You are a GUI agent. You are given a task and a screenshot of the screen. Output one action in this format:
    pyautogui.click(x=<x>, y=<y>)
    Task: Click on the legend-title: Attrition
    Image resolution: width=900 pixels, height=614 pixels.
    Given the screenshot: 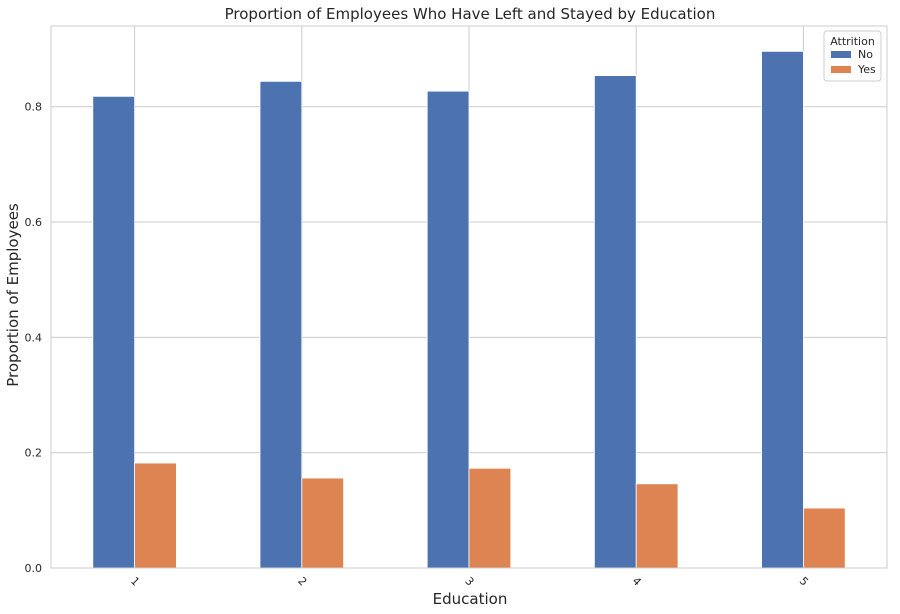 What is the action you would take?
    pyautogui.click(x=852, y=41)
    